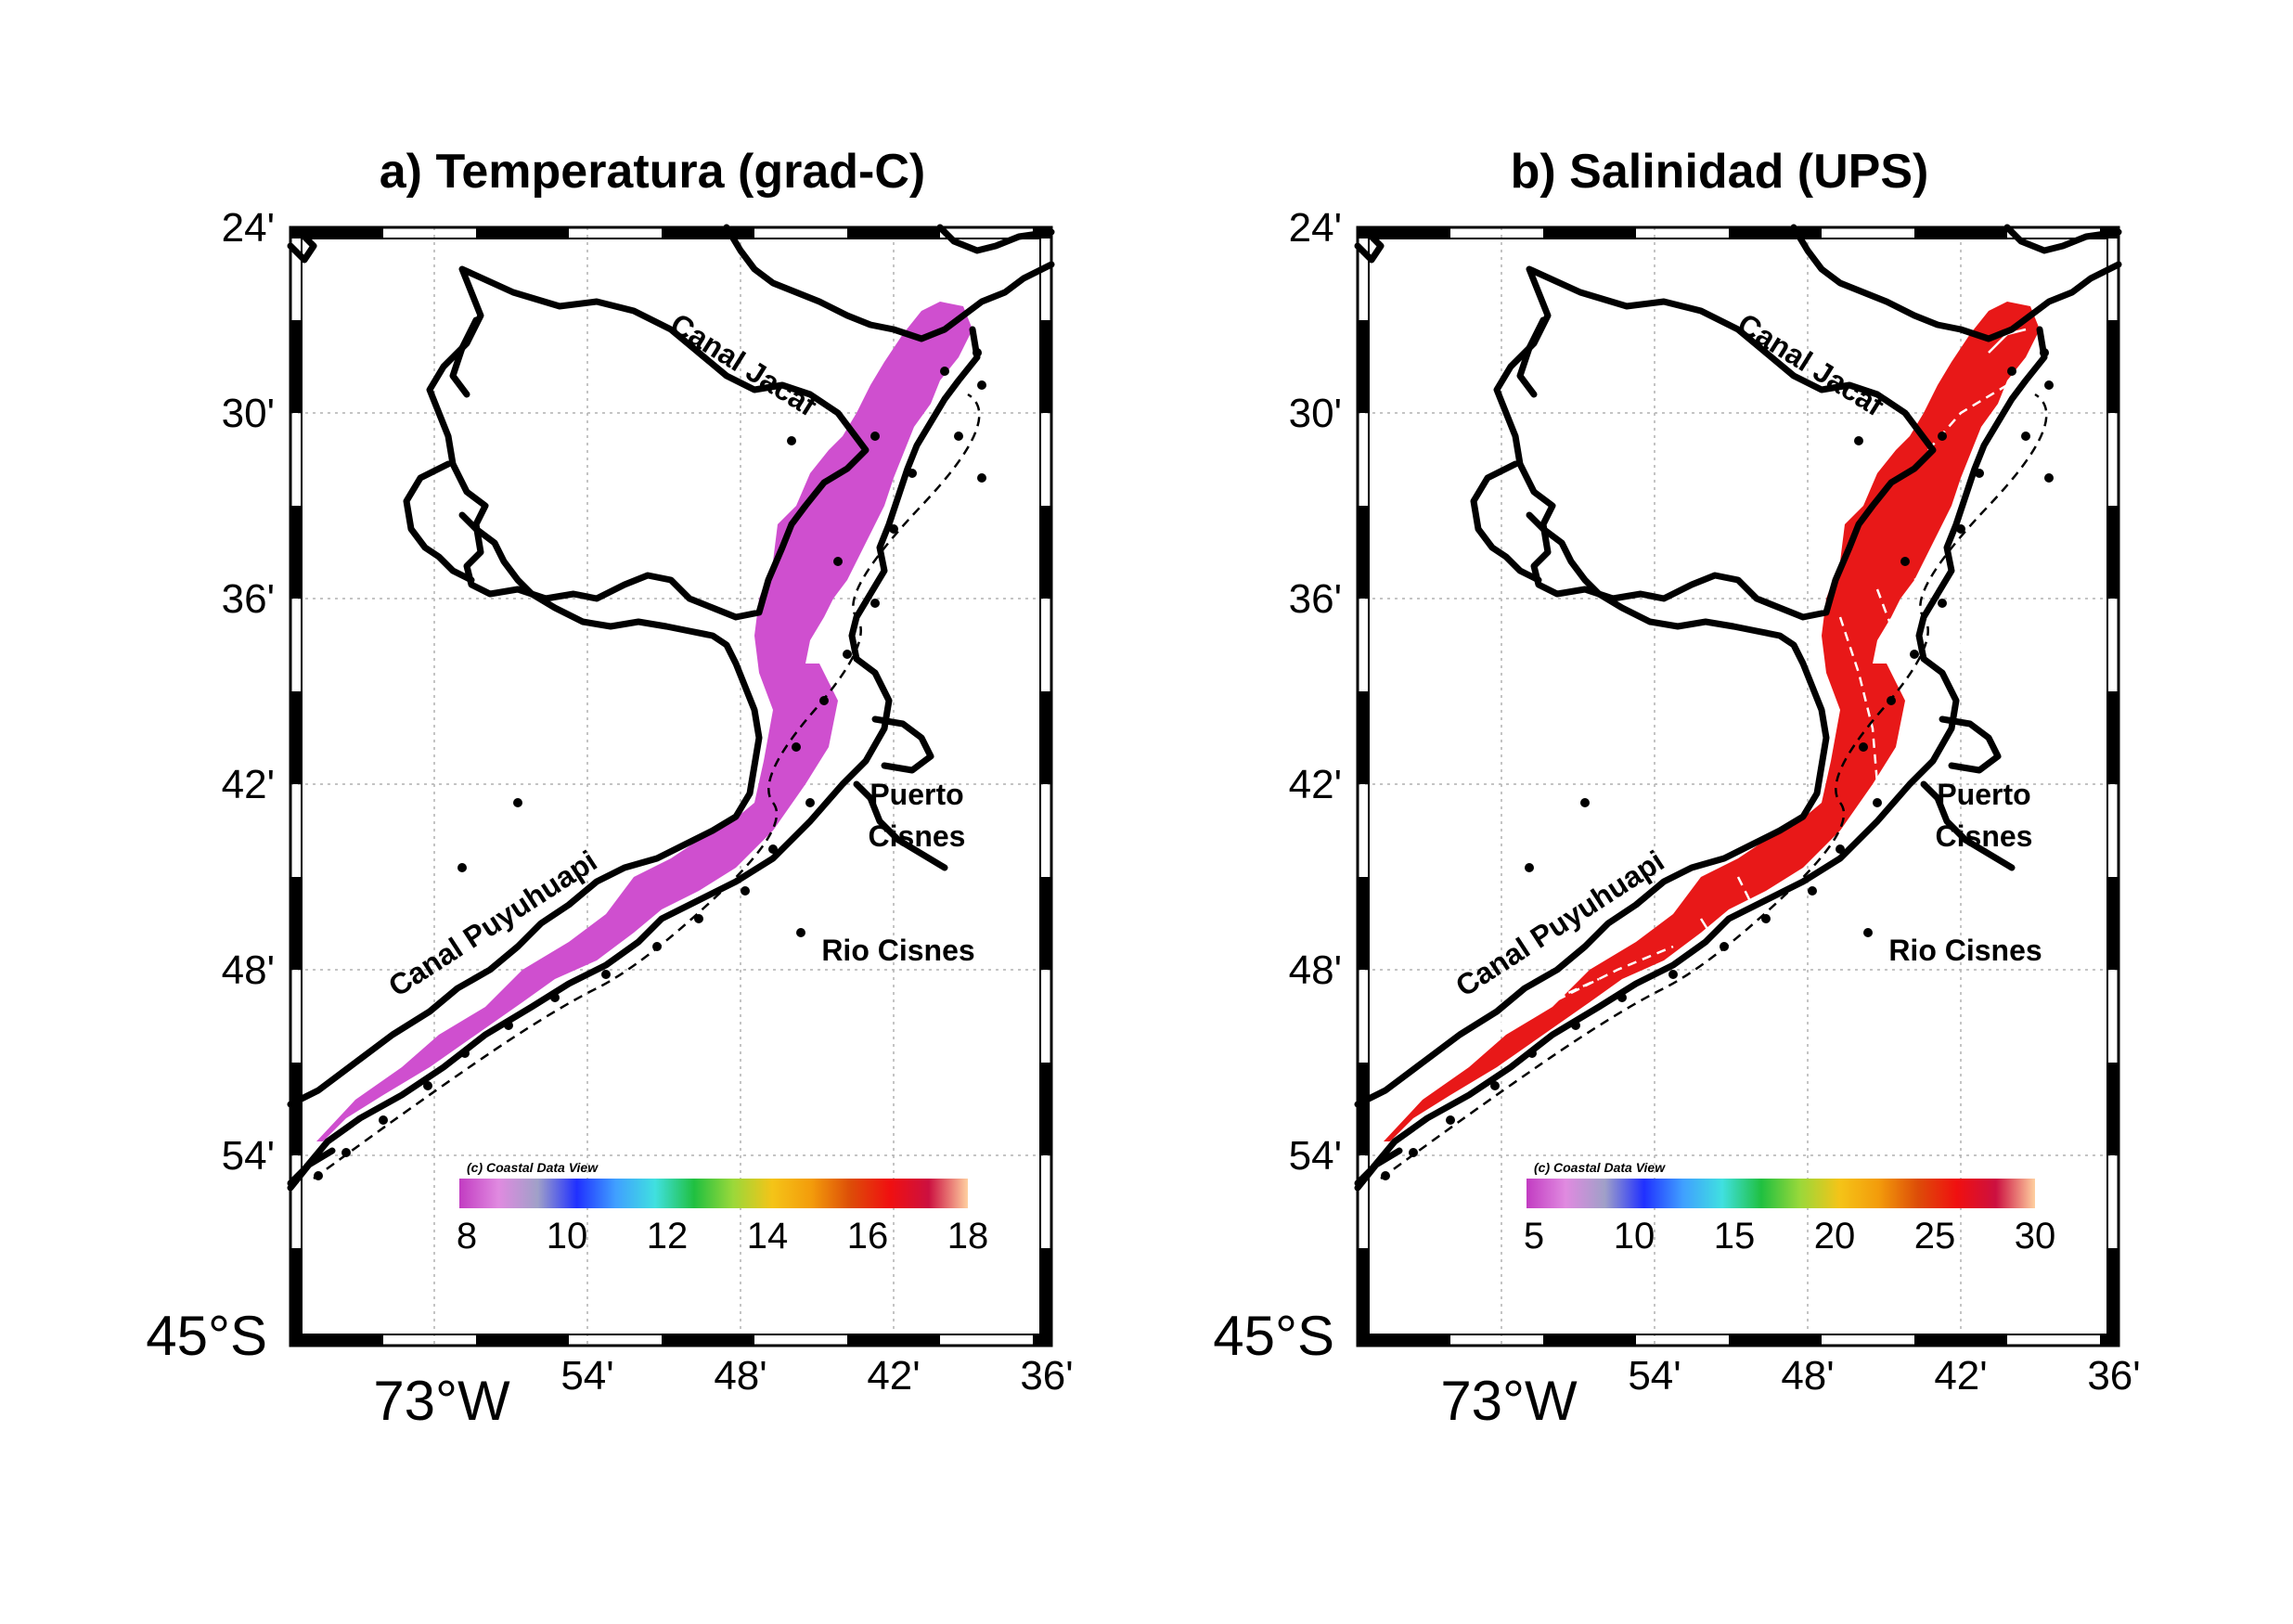 The height and width of the screenshot is (1624, 2293). What do you see at coordinates (652, 172) in the screenshot?
I see `panel-title: a) Temperatura (grad-C)` at bounding box center [652, 172].